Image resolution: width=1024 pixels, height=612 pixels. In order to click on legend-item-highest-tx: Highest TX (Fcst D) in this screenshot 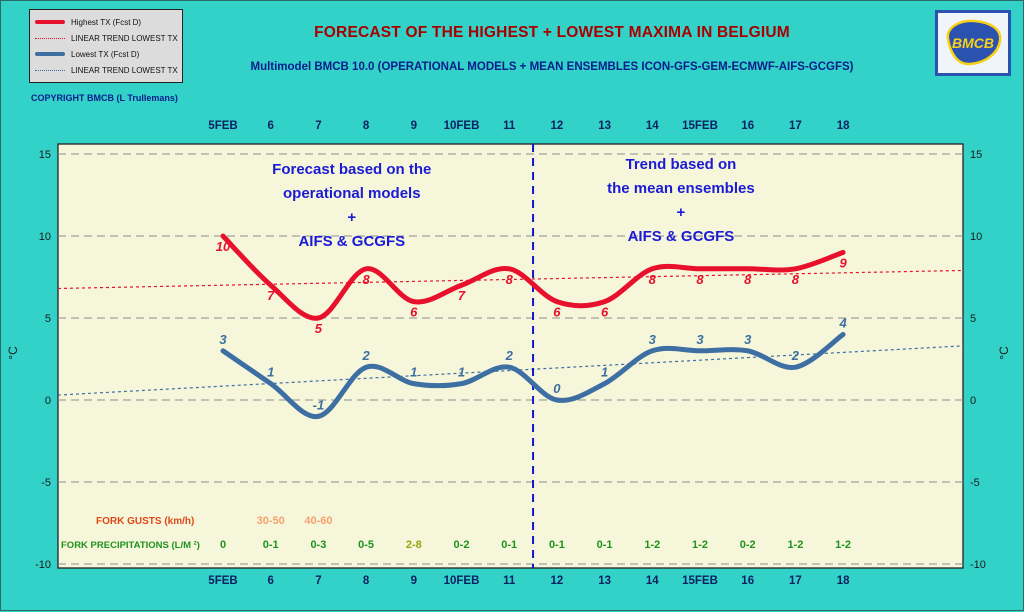, I will do `click(106, 22)`.